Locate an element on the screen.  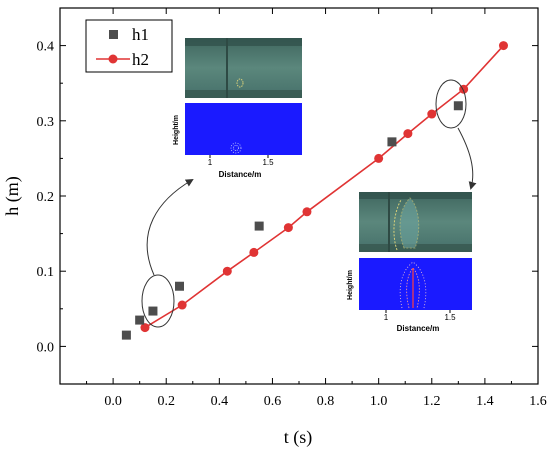
x-tick-label: 0.4 is located at coordinates (220, 401).